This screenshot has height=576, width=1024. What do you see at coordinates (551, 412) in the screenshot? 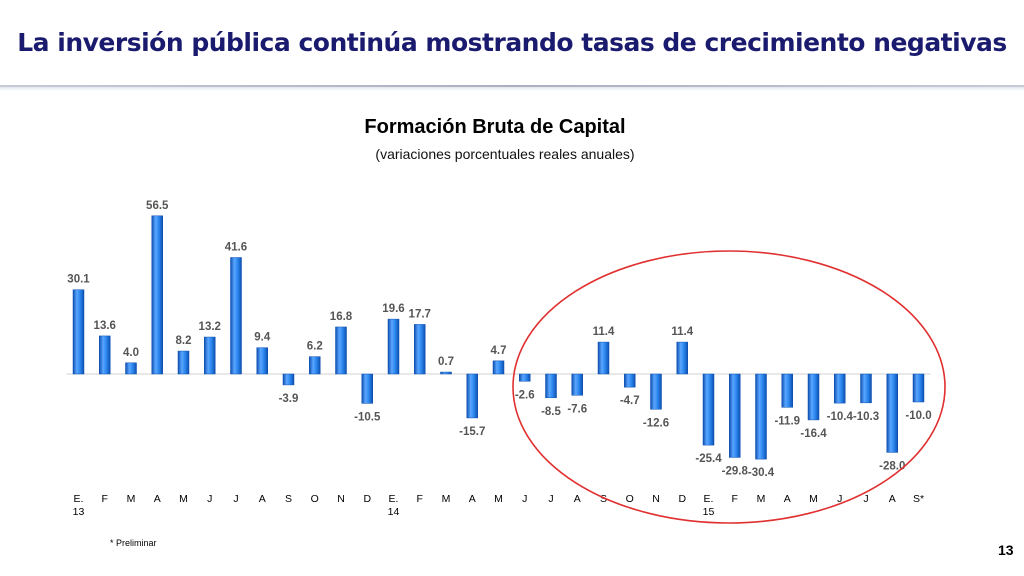
I see `value-label: -8.5` at bounding box center [551, 412].